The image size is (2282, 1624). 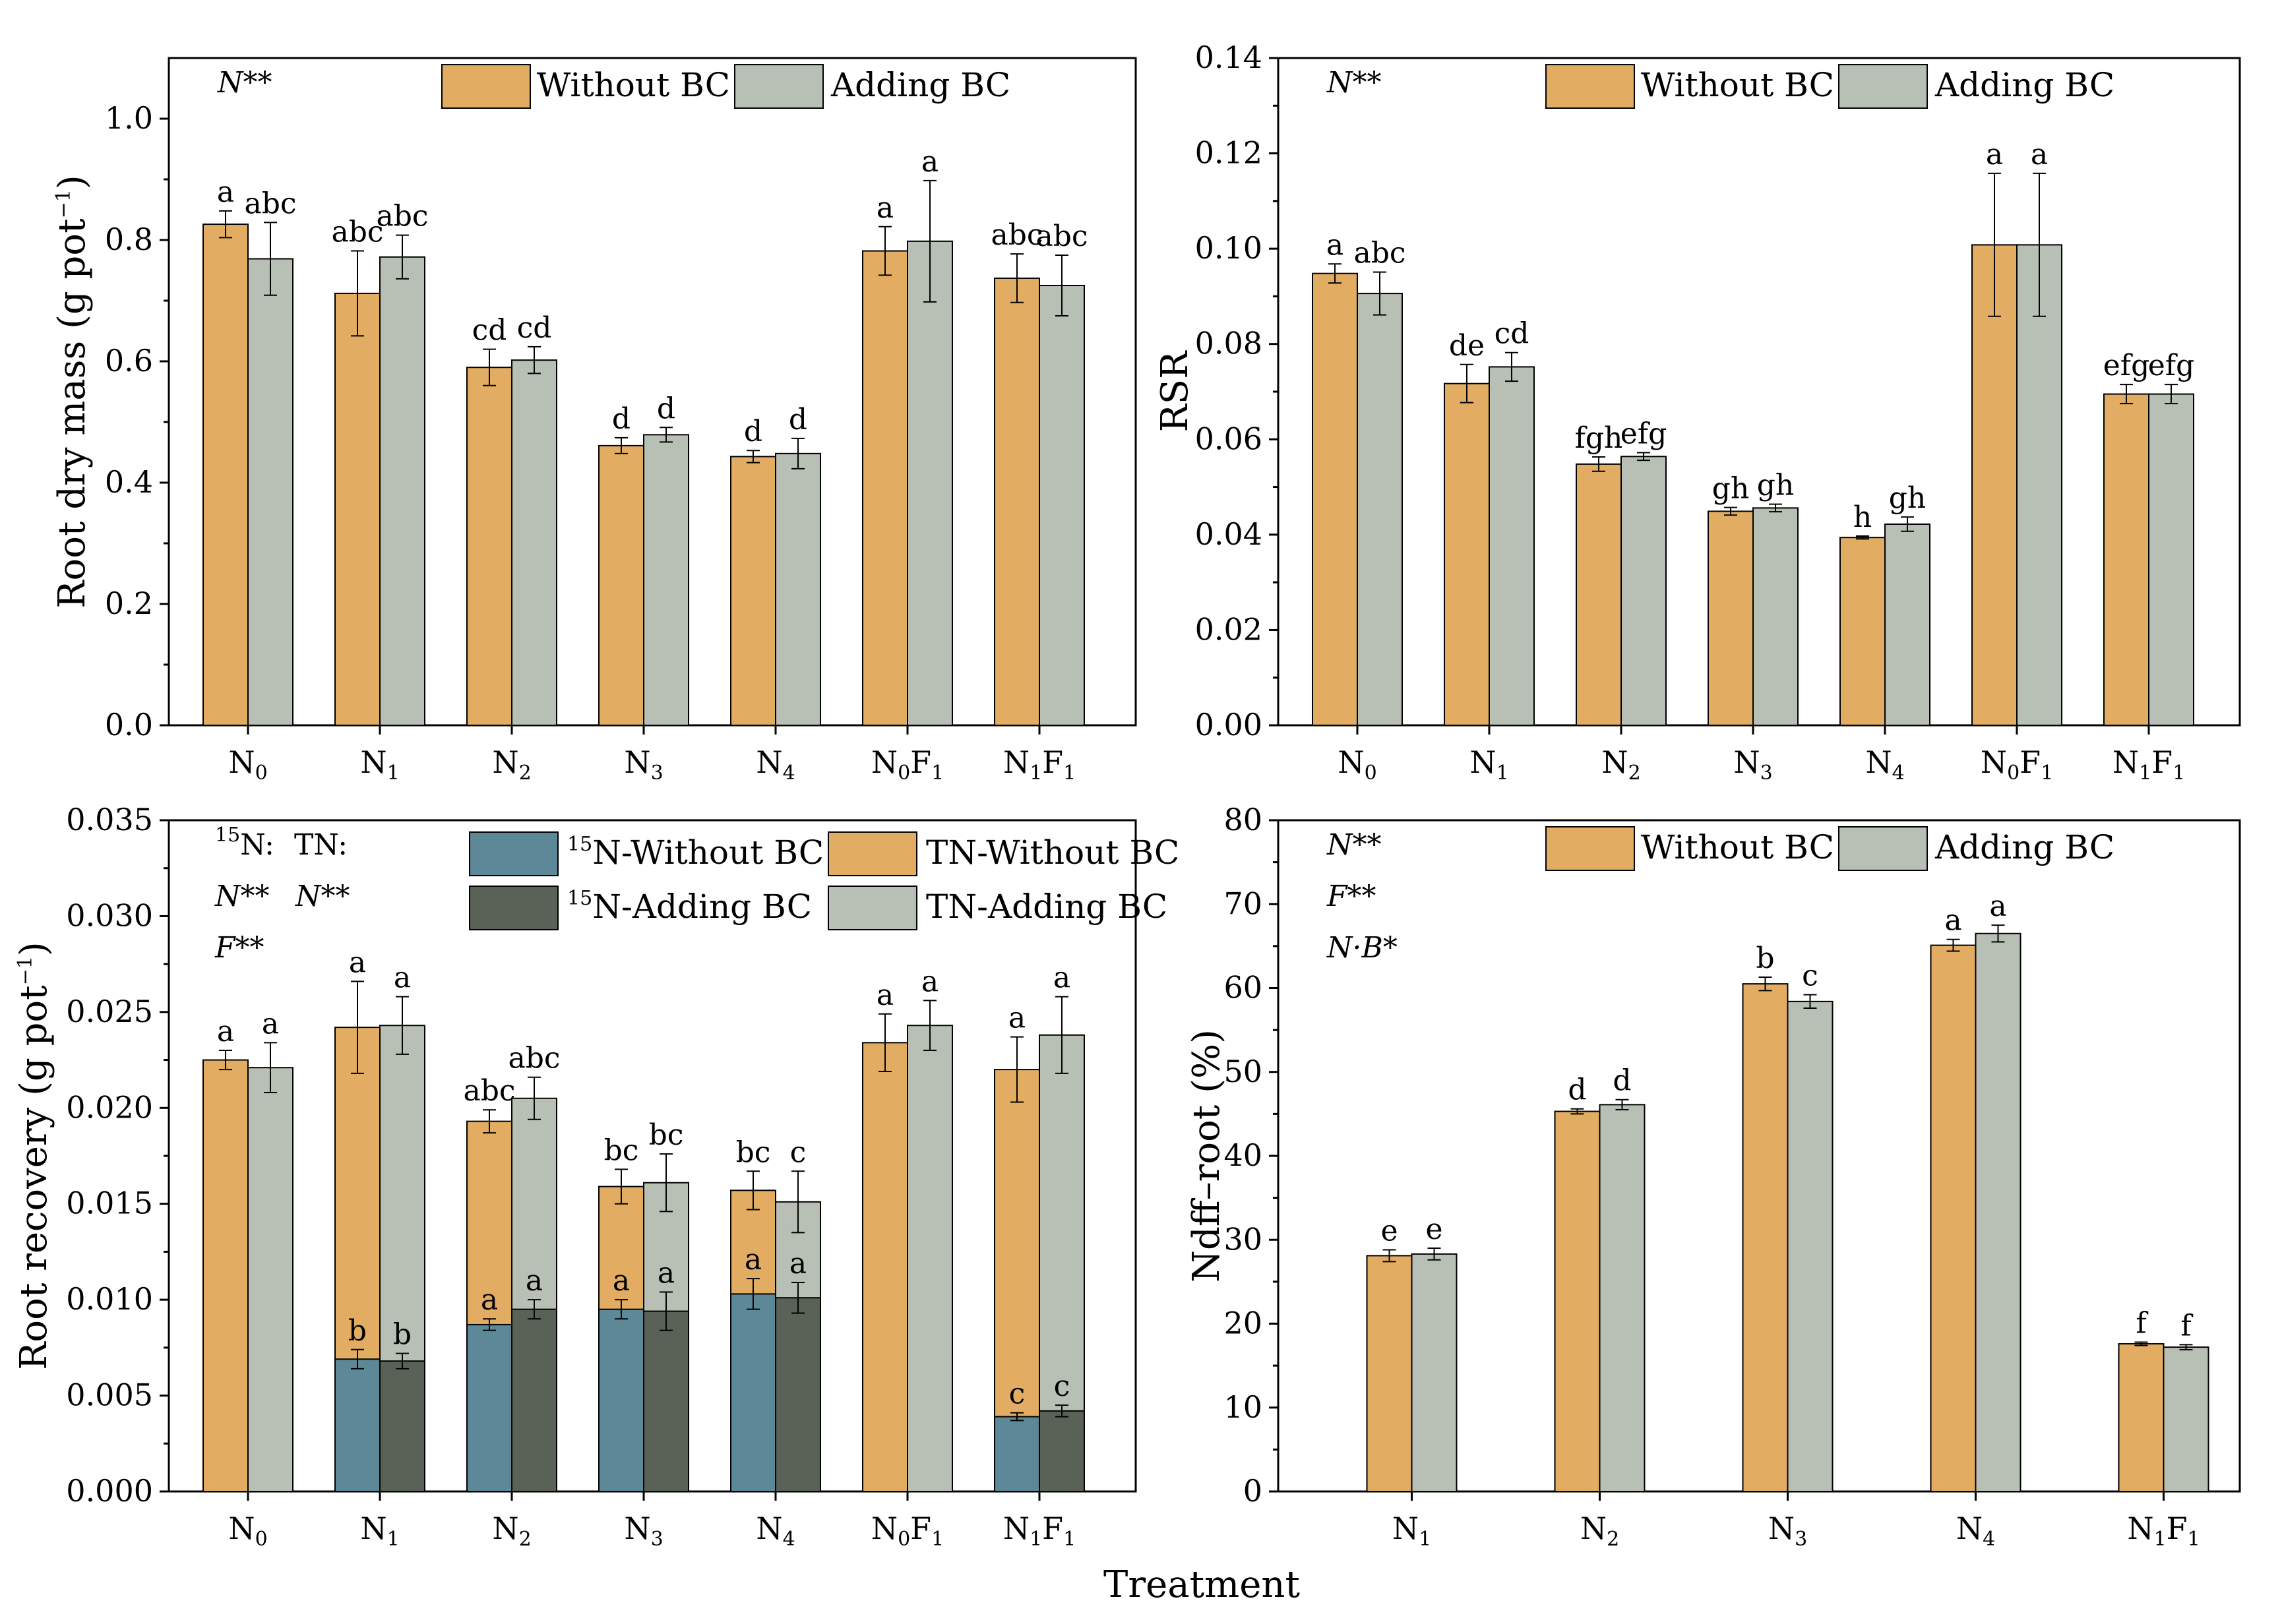 I want to click on stats-annotation: F**, so click(x=1351, y=896).